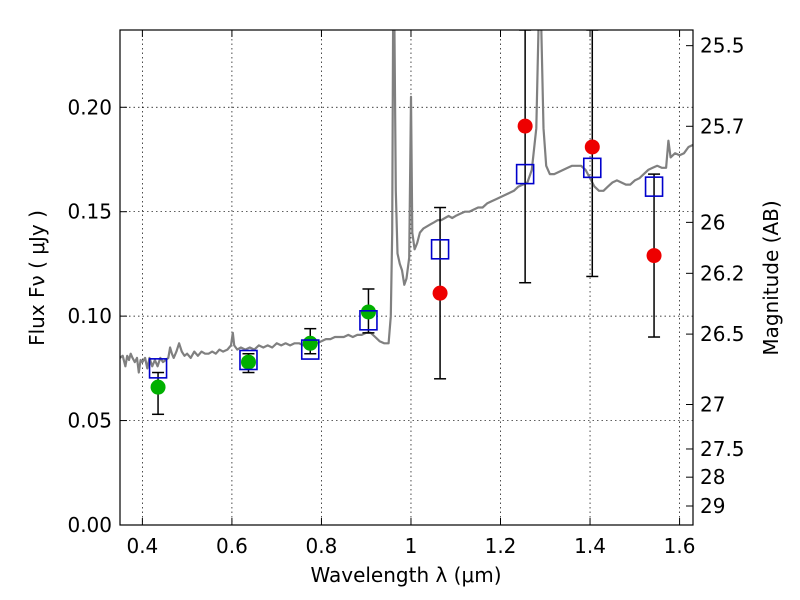 This screenshot has height=600, width=800. Describe the element at coordinates (142, 546) in the screenshot. I see `x-tick-label: 0.4` at that location.